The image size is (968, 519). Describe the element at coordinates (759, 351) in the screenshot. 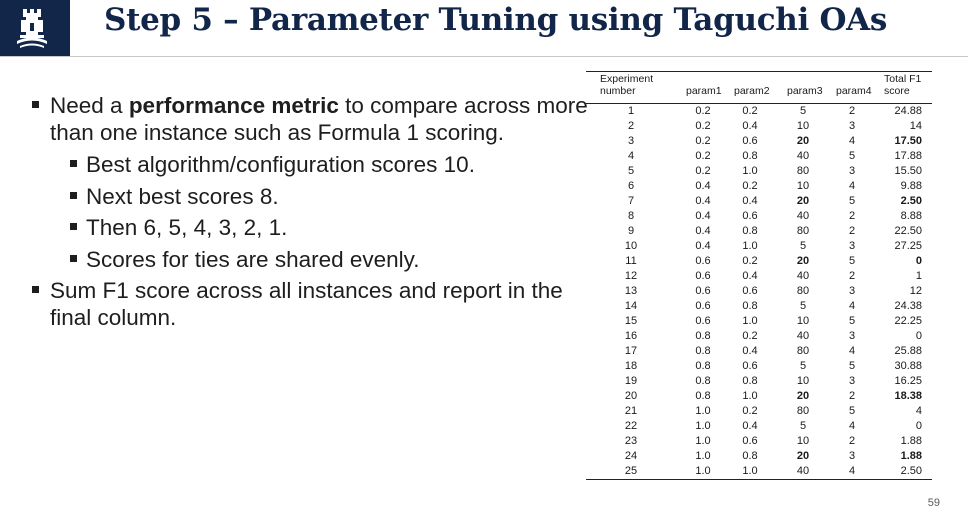

I see `table-row: 17 0.8 0.4 80 4 25.88` at that location.